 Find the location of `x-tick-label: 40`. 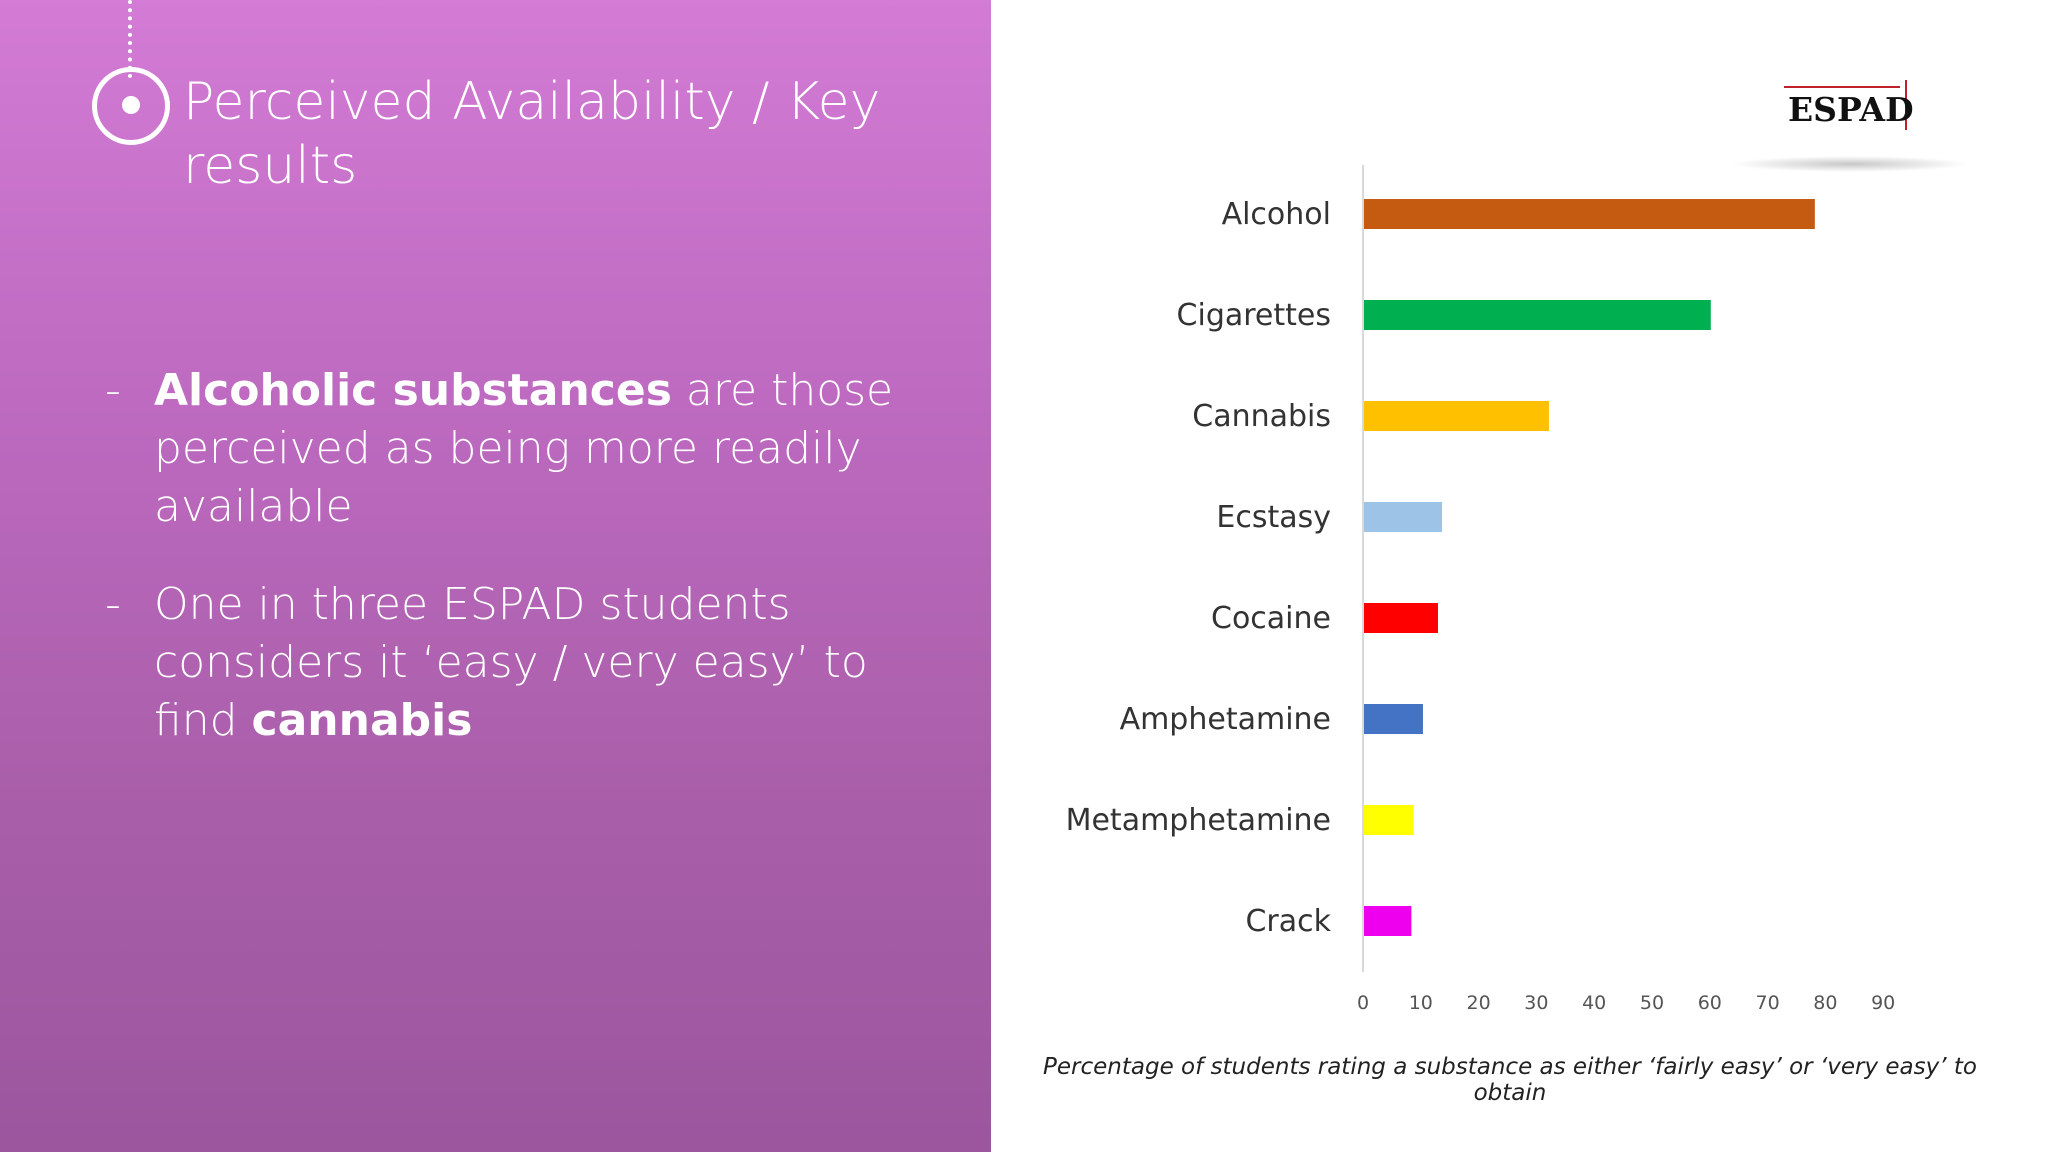

x-tick-label: 40 is located at coordinates (1594, 1003).